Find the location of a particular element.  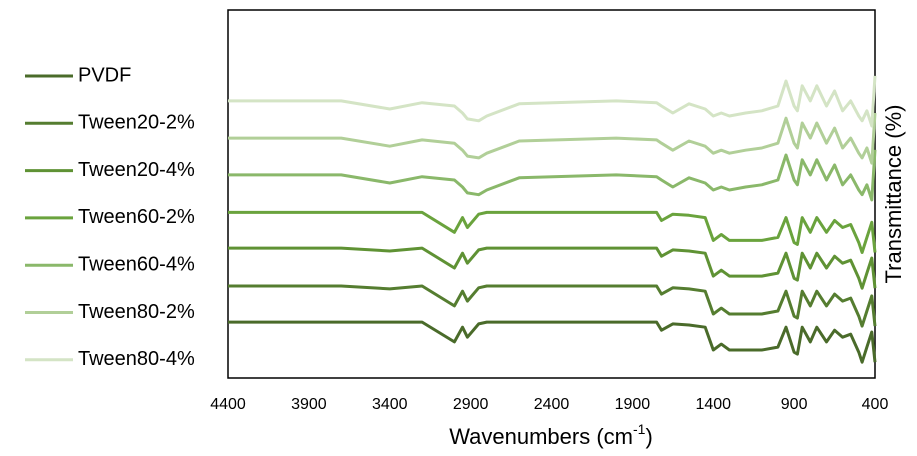

legend-label: Tween60-4% is located at coordinates (136, 264).